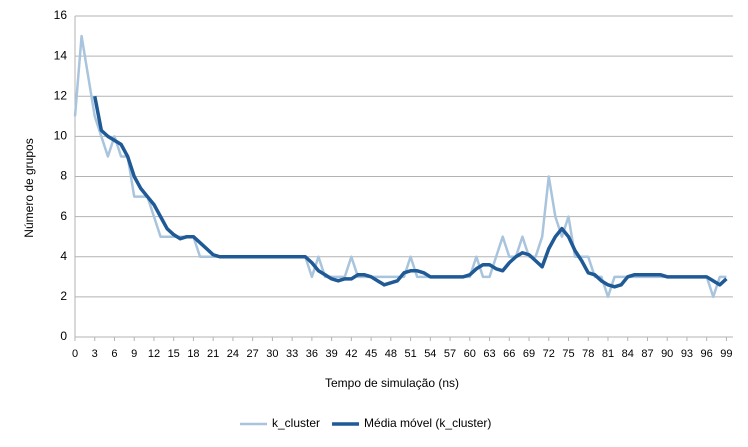 Image resolution: width=748 pixels, height=447 pixels. I want to click on x-tick-label: 63, so click(489, 354).